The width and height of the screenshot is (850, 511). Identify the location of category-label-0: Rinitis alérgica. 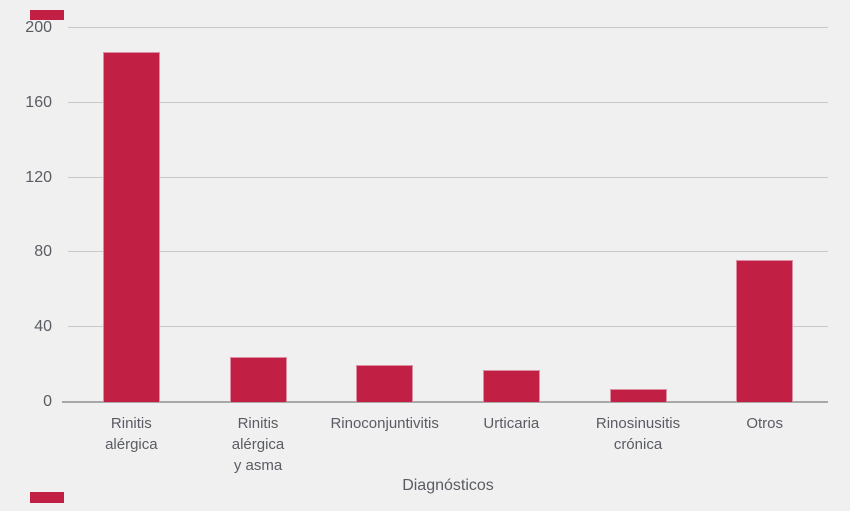
(131, 434).